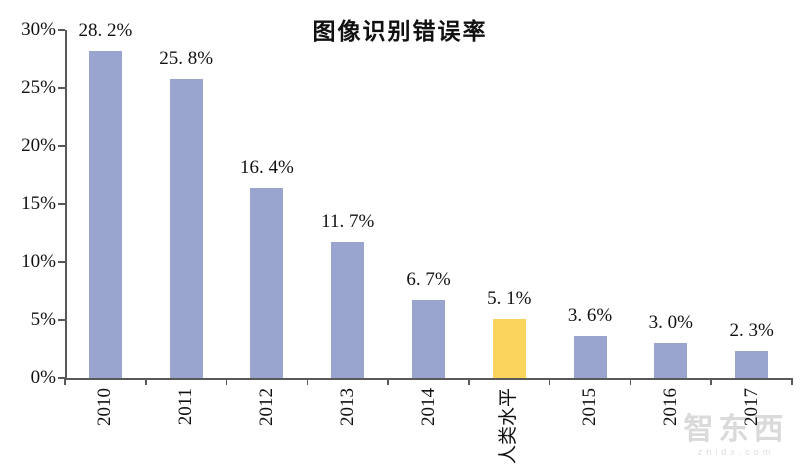 The image size is (800, 471). I want to click on x-axis-category-label: 2011, so click(186, 407).